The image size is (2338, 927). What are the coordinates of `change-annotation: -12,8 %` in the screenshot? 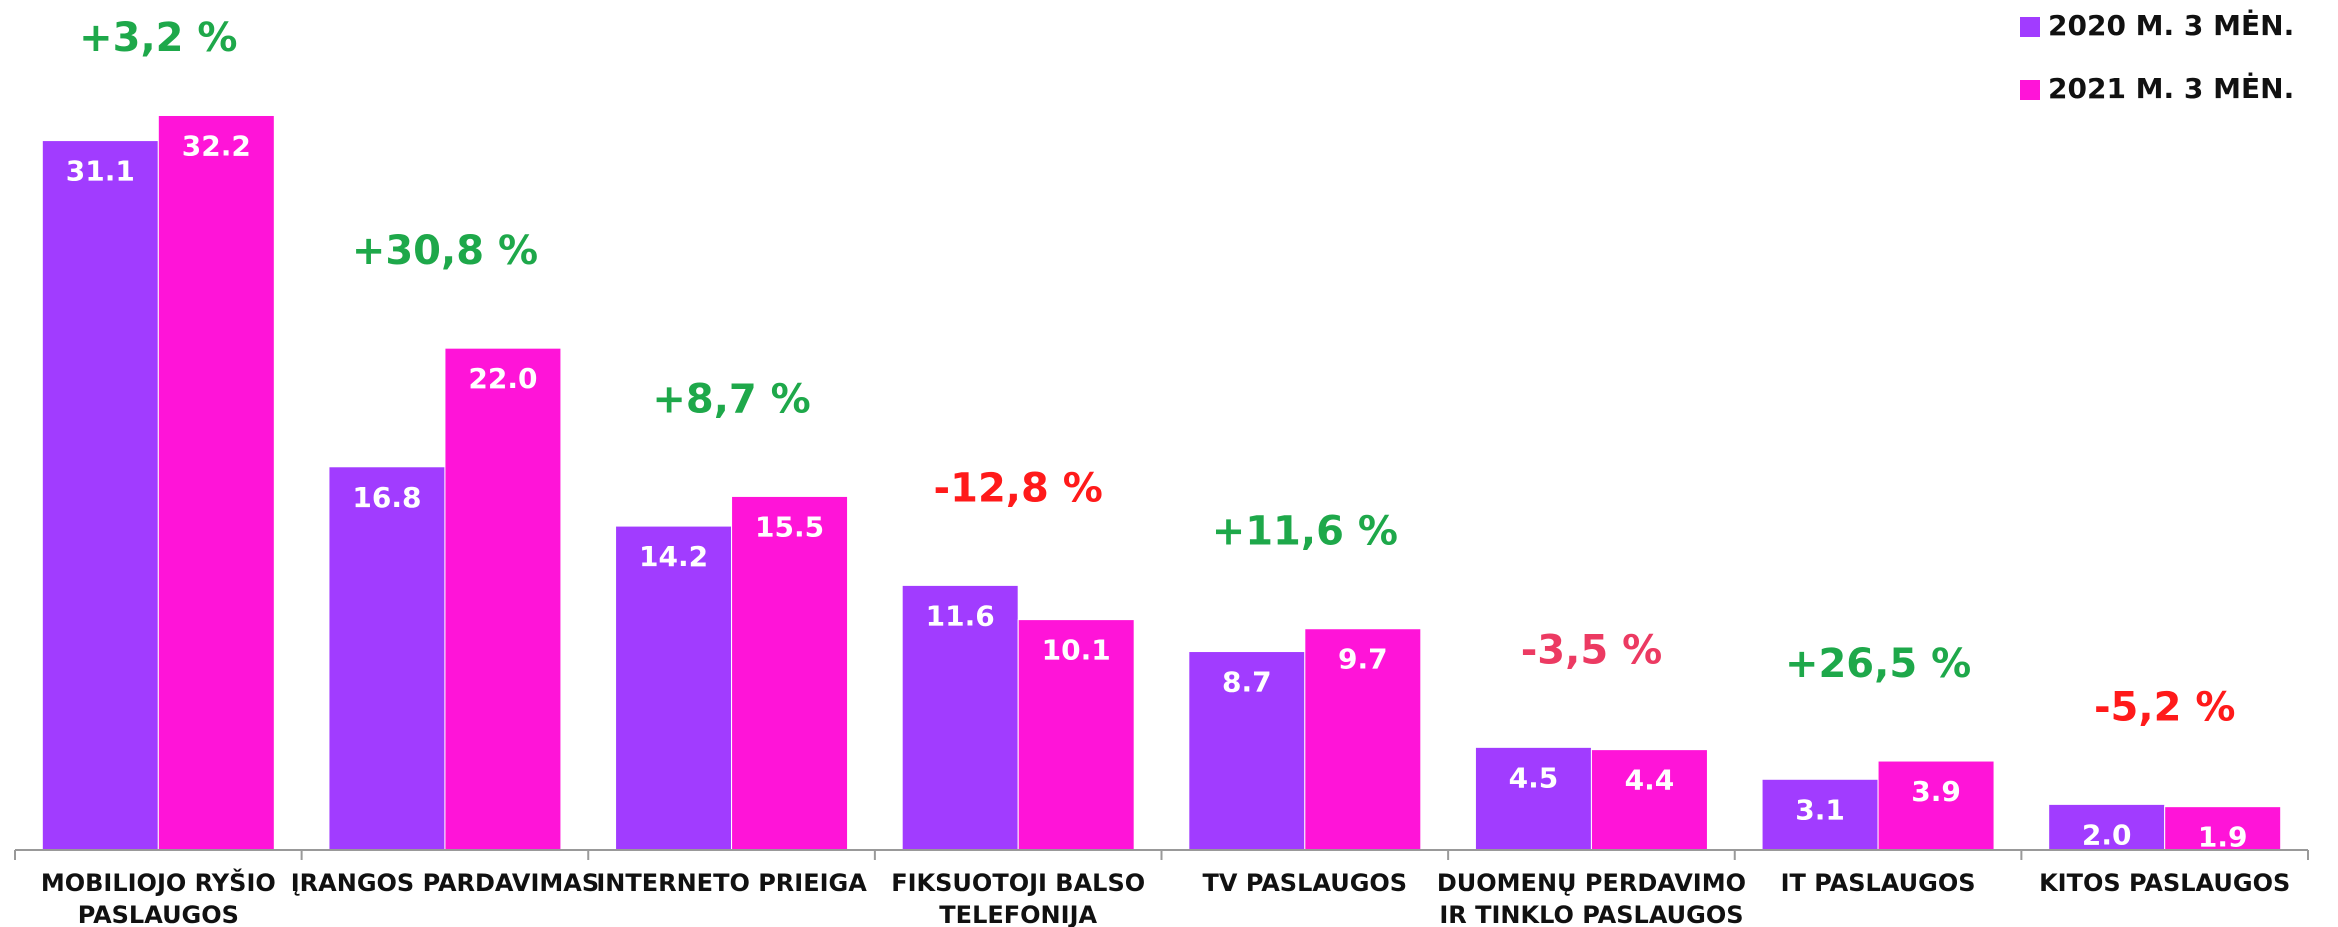 It's located at (1018, 488).